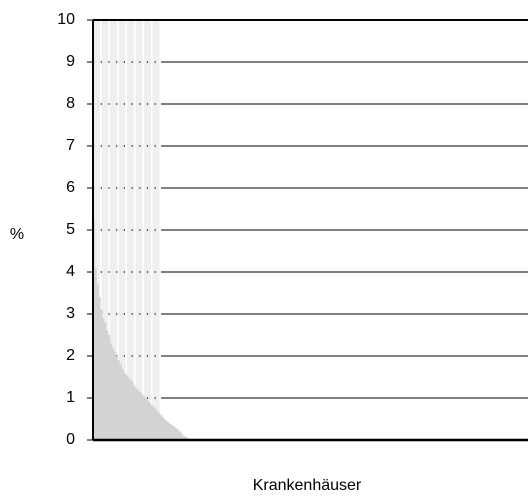 The height and width of the screenshot is (498, 528). What do you see at coordinates (307, 485) in the screenshot?
I see `x-axis-title: Krankenhäuser` at bounding box center [307, 485].